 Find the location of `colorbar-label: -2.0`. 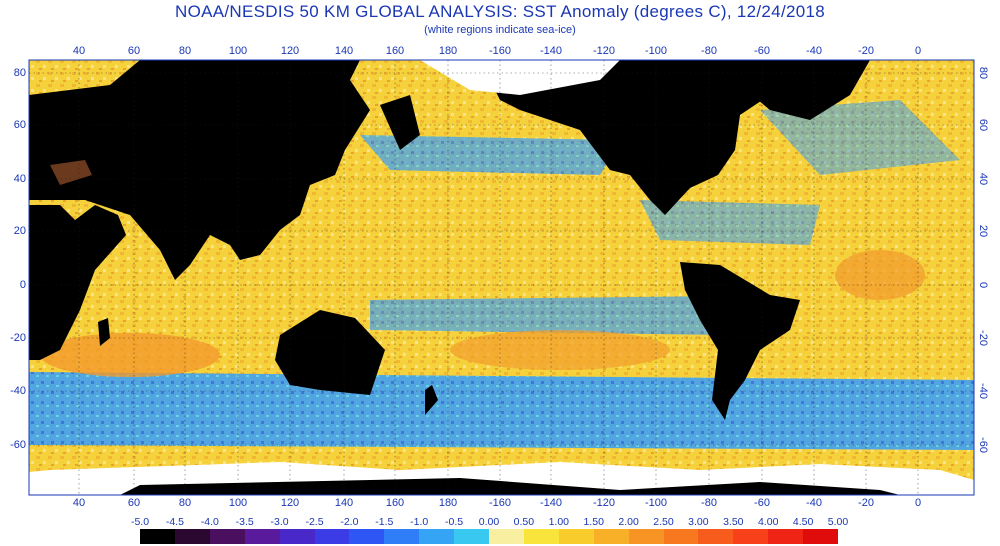

colorbar-label: -2.0 is located at coordinates (349, 522).